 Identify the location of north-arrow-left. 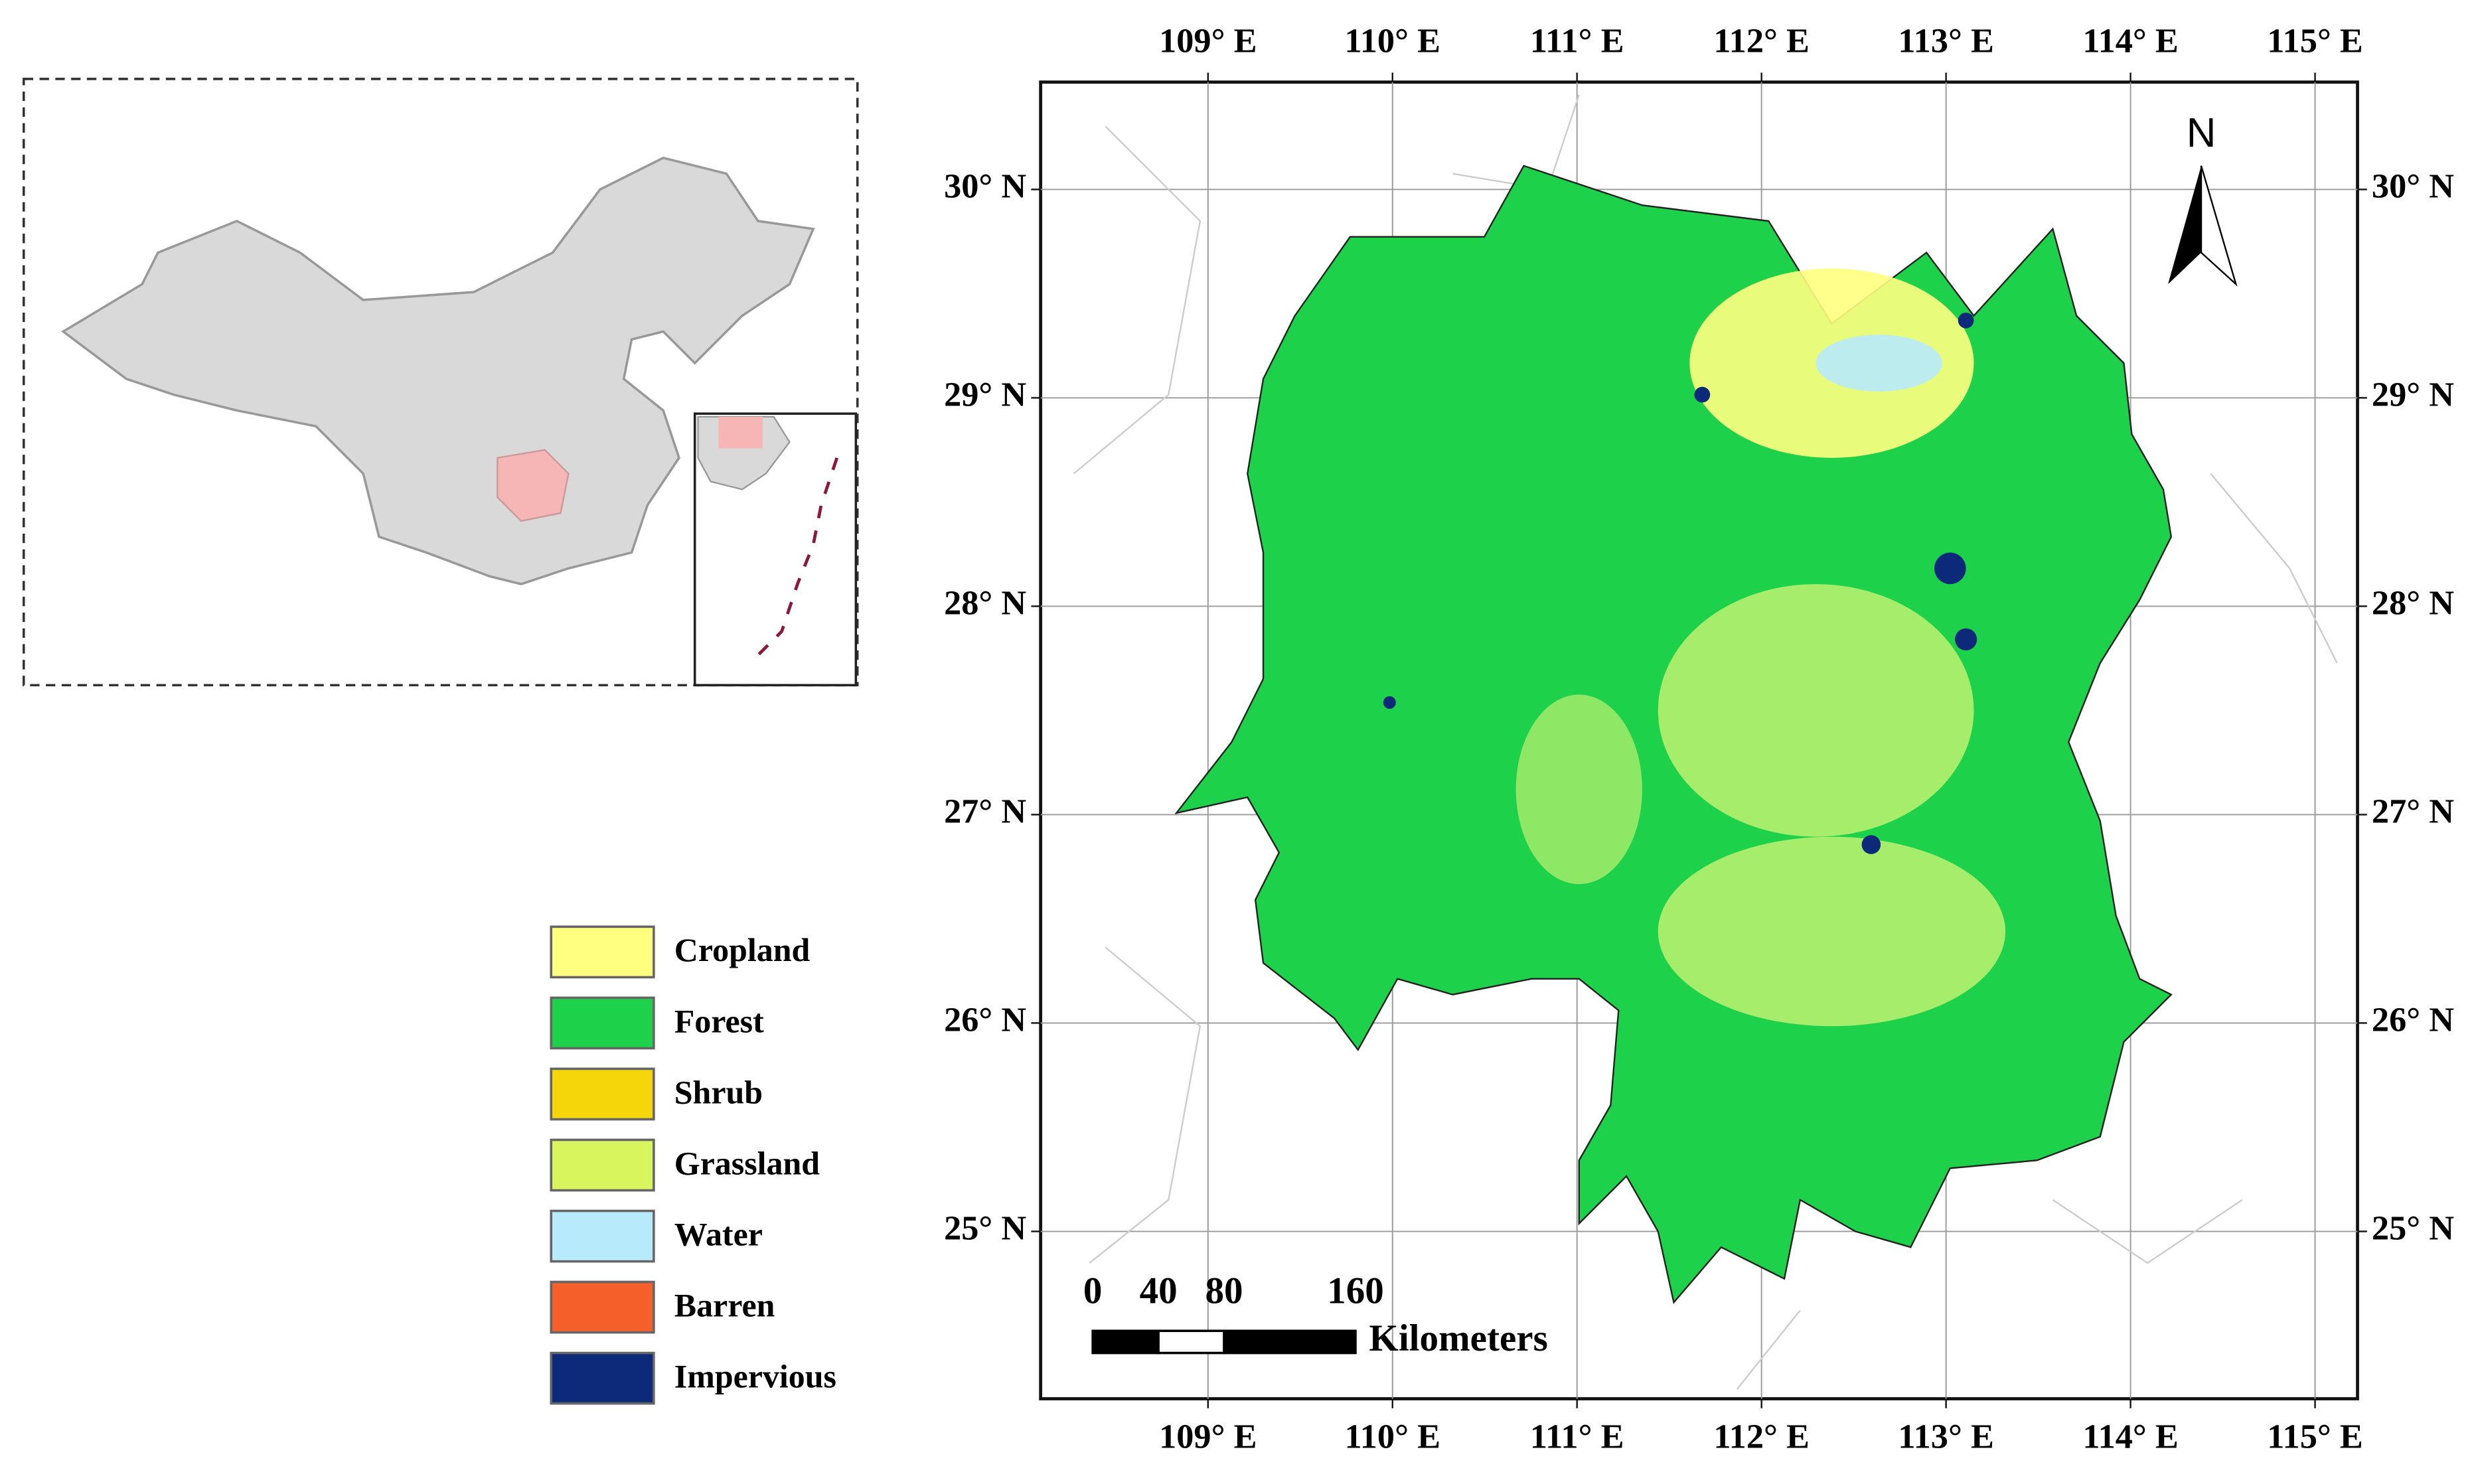
(2185, 225).